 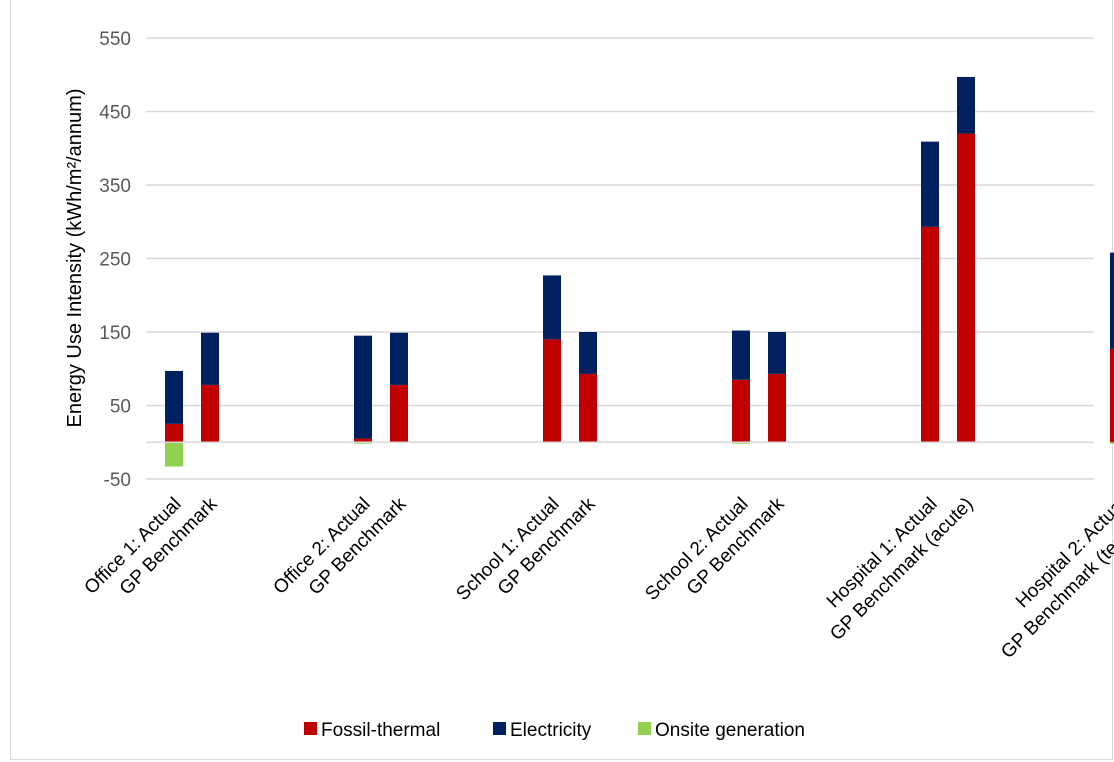 What do you see at coordinates (75, 258) in the screenshot?
I see `y-axis-title: Energy Use Intensity (kWh/m²/annum)` at bounding box center [75, 258].